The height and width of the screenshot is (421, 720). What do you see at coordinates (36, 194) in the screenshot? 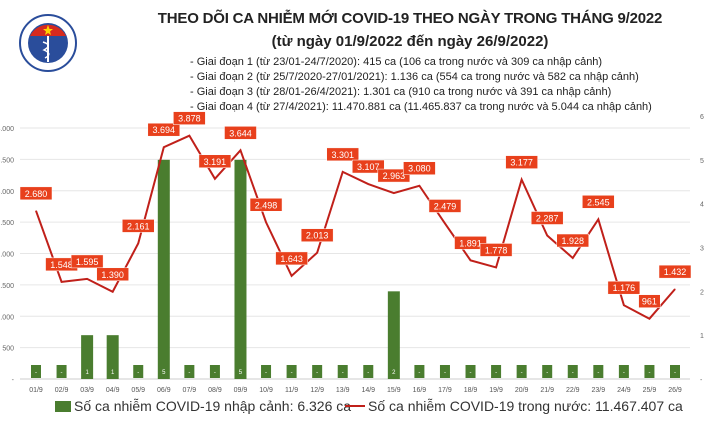
I see `line-data-label: 2.680` at bounding box center [36, 194].